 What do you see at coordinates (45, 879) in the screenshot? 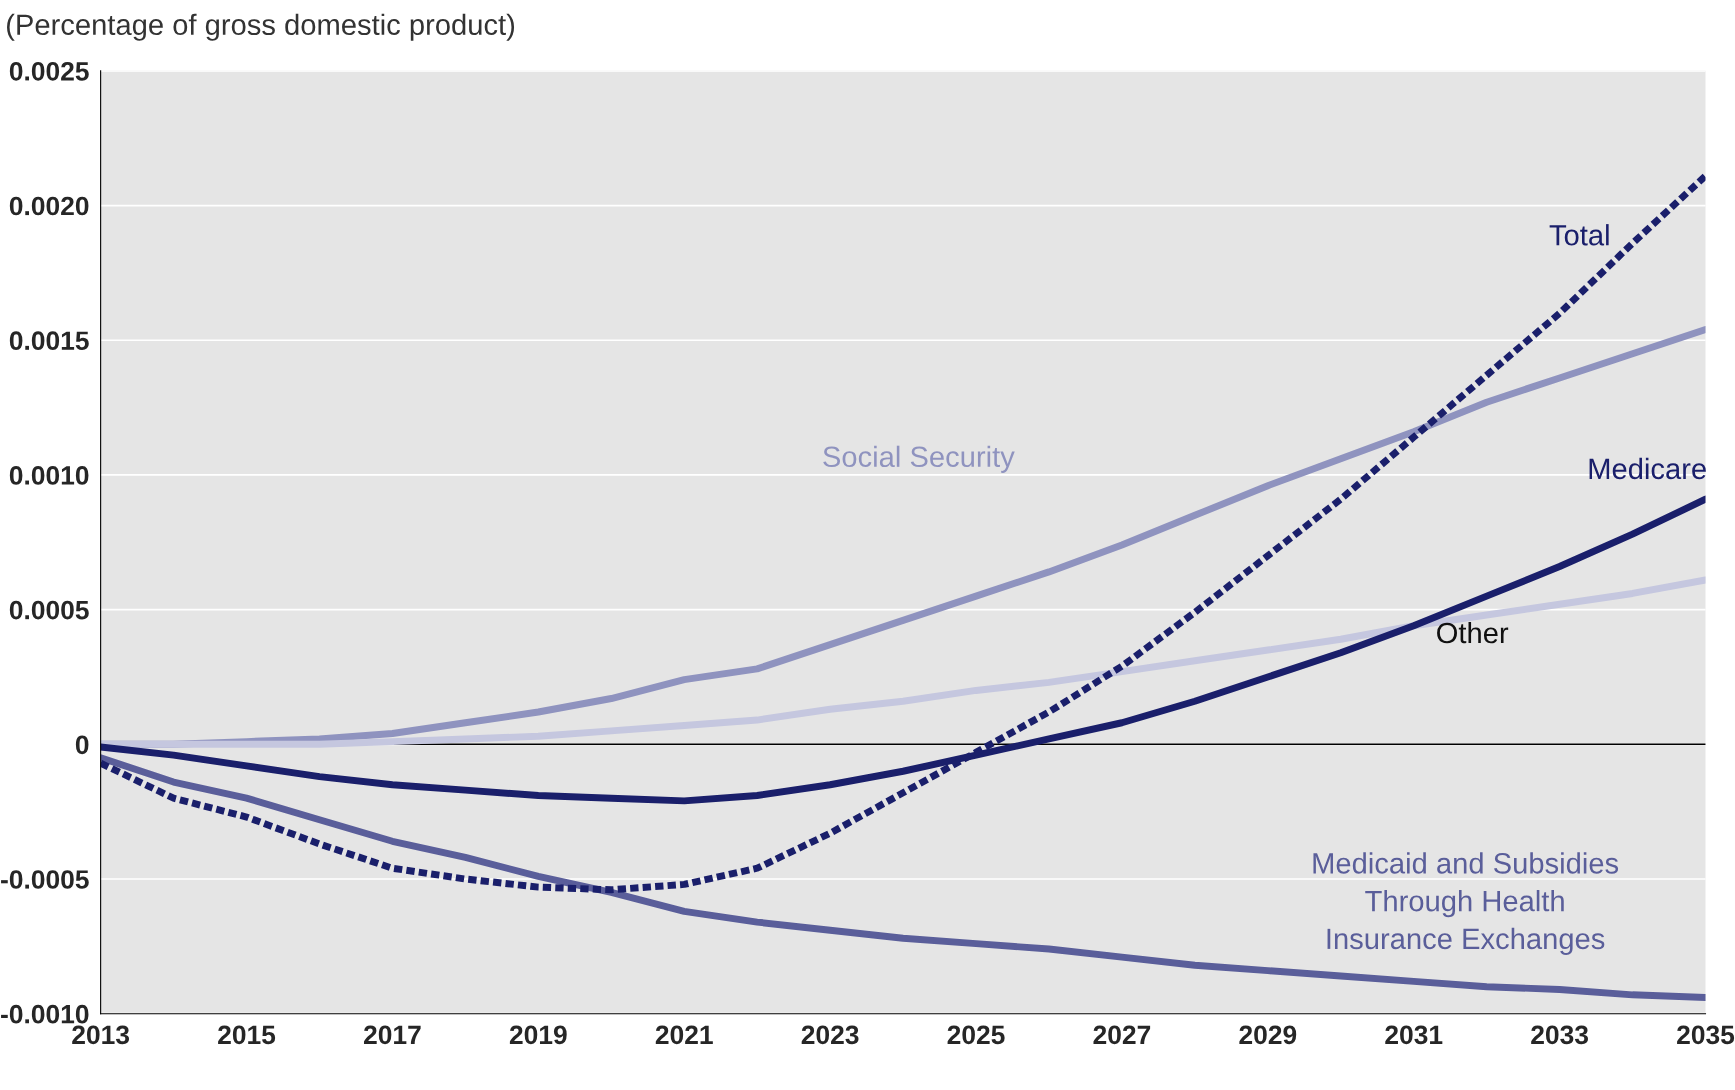
I see `y-tick-label: -0.0005` at bounding box center [45, 879].